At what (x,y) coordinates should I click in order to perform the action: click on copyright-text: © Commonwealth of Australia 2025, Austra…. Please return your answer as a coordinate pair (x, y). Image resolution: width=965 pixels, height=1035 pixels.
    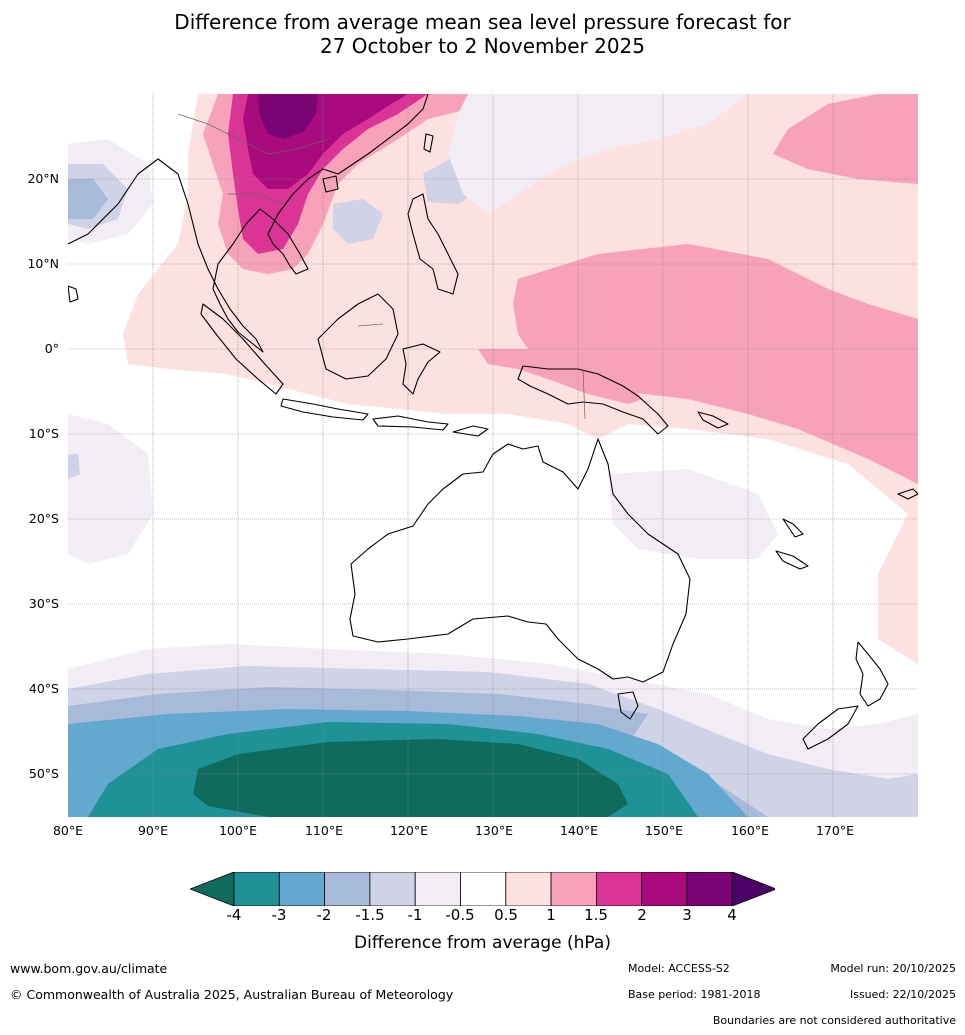
    Looking at the image, I should click on (232, 994).